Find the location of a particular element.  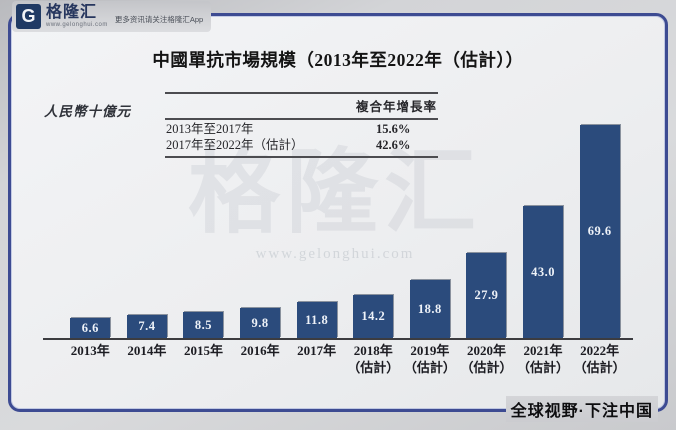

bar: 69.6 is located at coordinates (599, 231).